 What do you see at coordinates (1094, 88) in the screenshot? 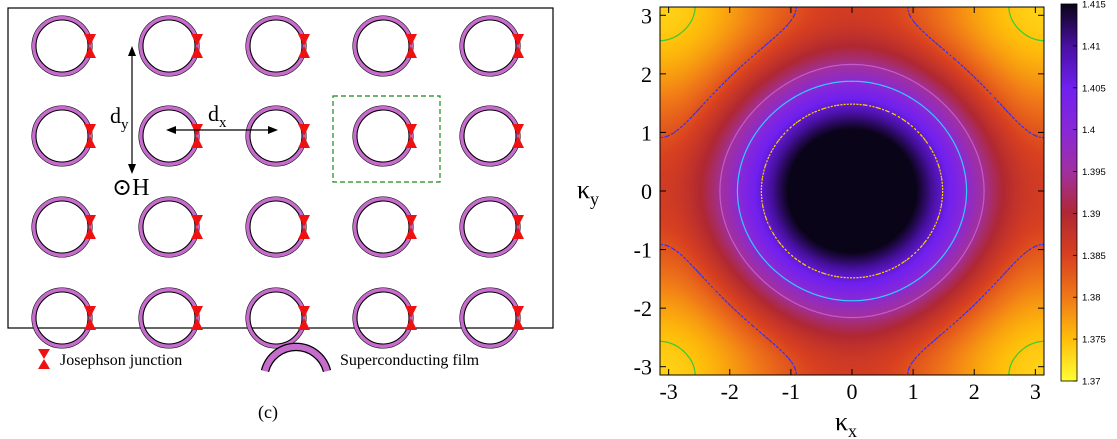
I see `colorbar-tick-label: 1.405` at bounding box center [1094, 88].